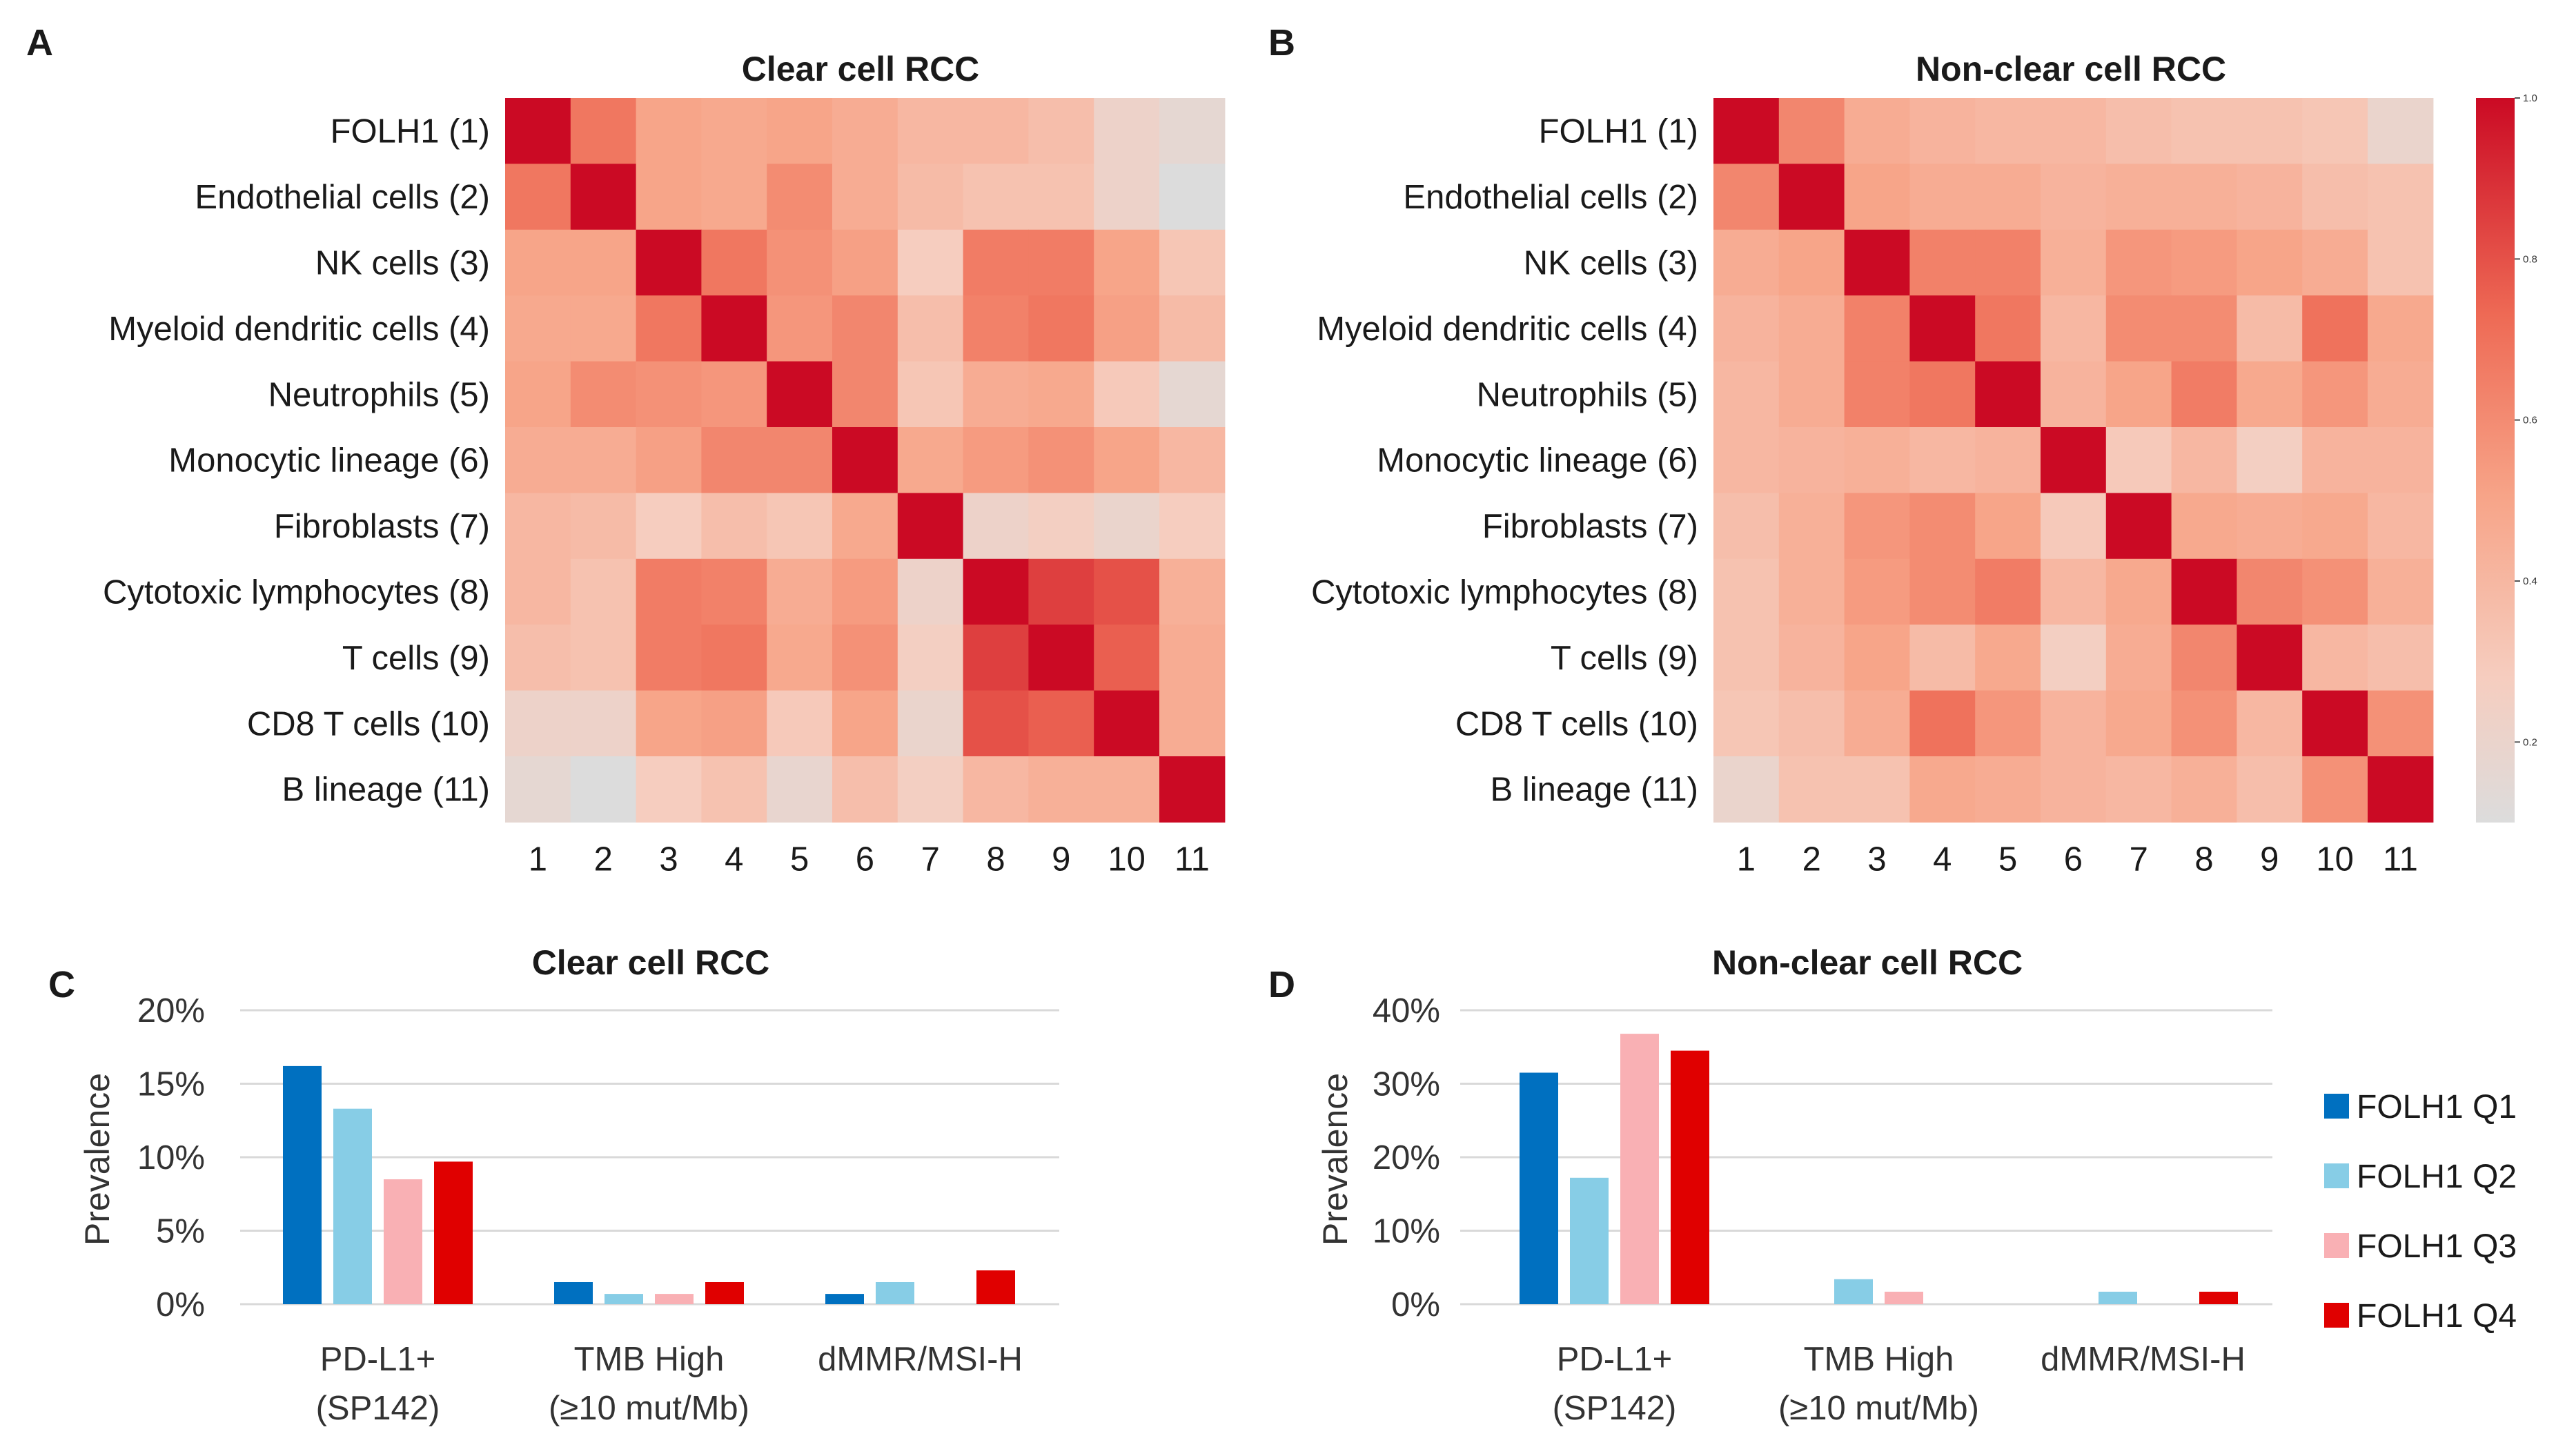 This screenshot has height=1456, width=2565. Describe the element at coordinates (2401, 328) in the screenshot. I see `heatmap-cell-r4-c11` at that location.